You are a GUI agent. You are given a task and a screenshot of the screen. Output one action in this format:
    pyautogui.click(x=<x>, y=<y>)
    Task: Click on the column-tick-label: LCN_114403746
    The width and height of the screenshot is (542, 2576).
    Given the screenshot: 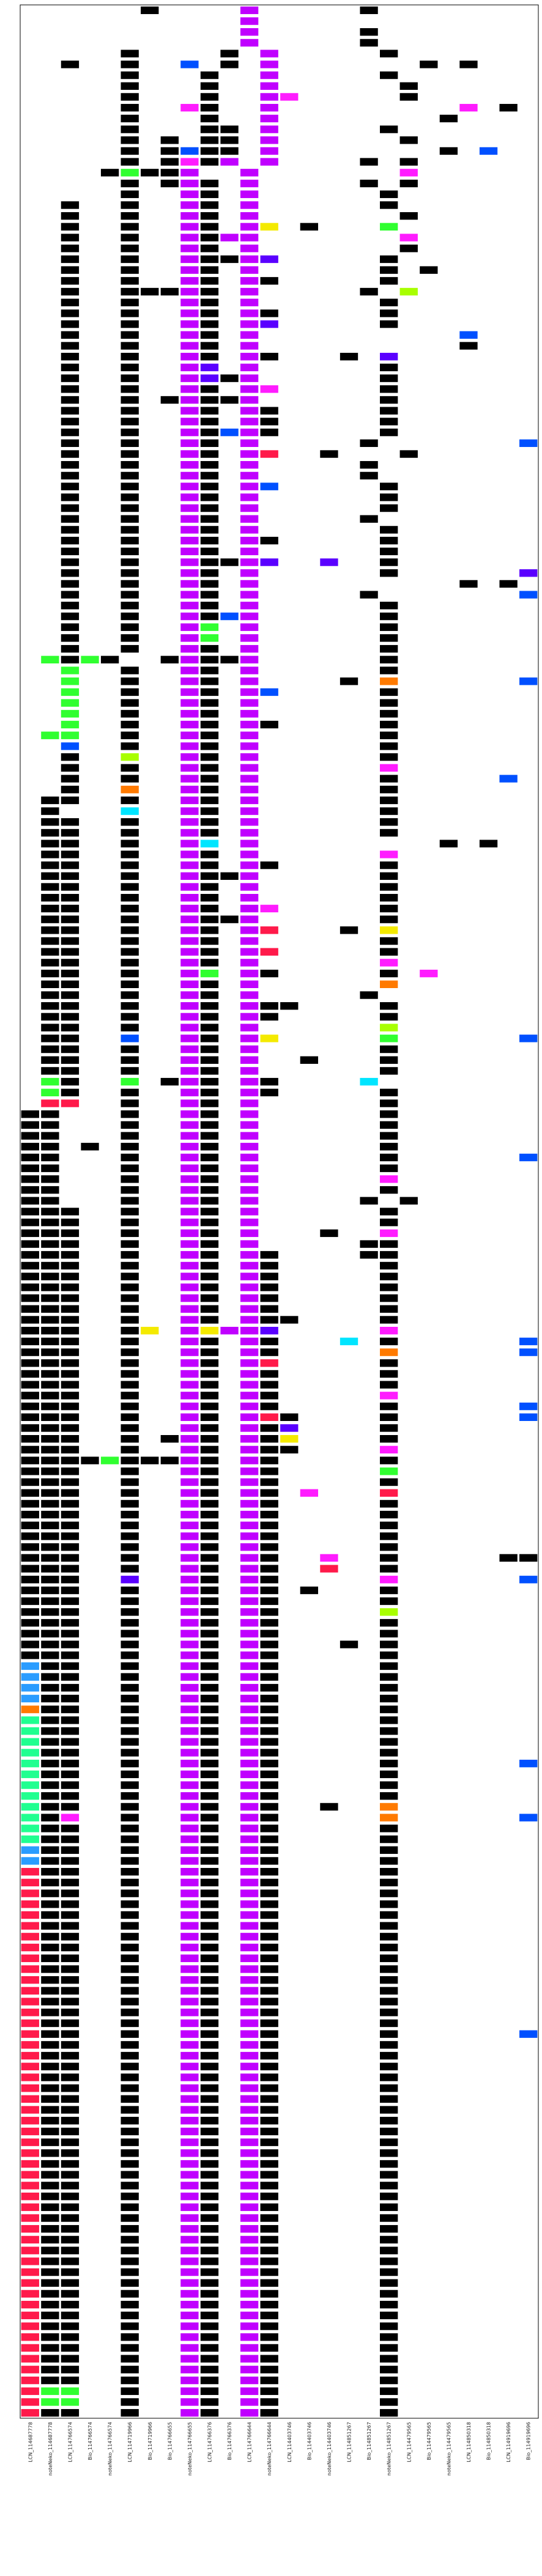 What is the action you would take?
    pyautogui.click(x=289, y=2442)
    